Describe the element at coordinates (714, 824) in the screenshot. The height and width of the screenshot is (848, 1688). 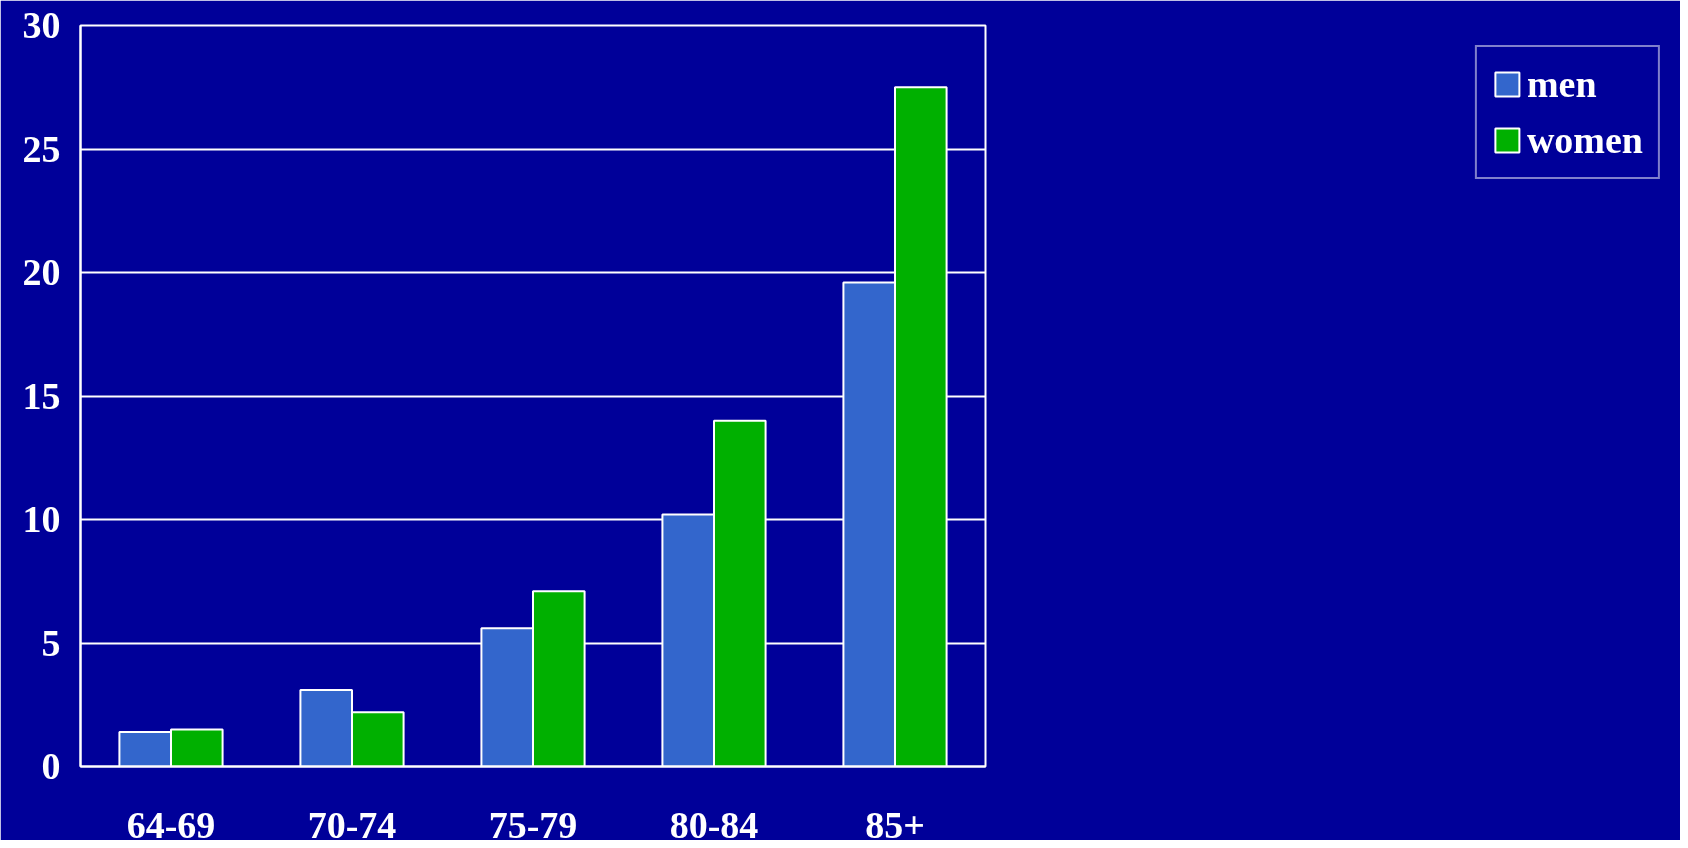
I see `x-tick-label: 80-84` at that location.